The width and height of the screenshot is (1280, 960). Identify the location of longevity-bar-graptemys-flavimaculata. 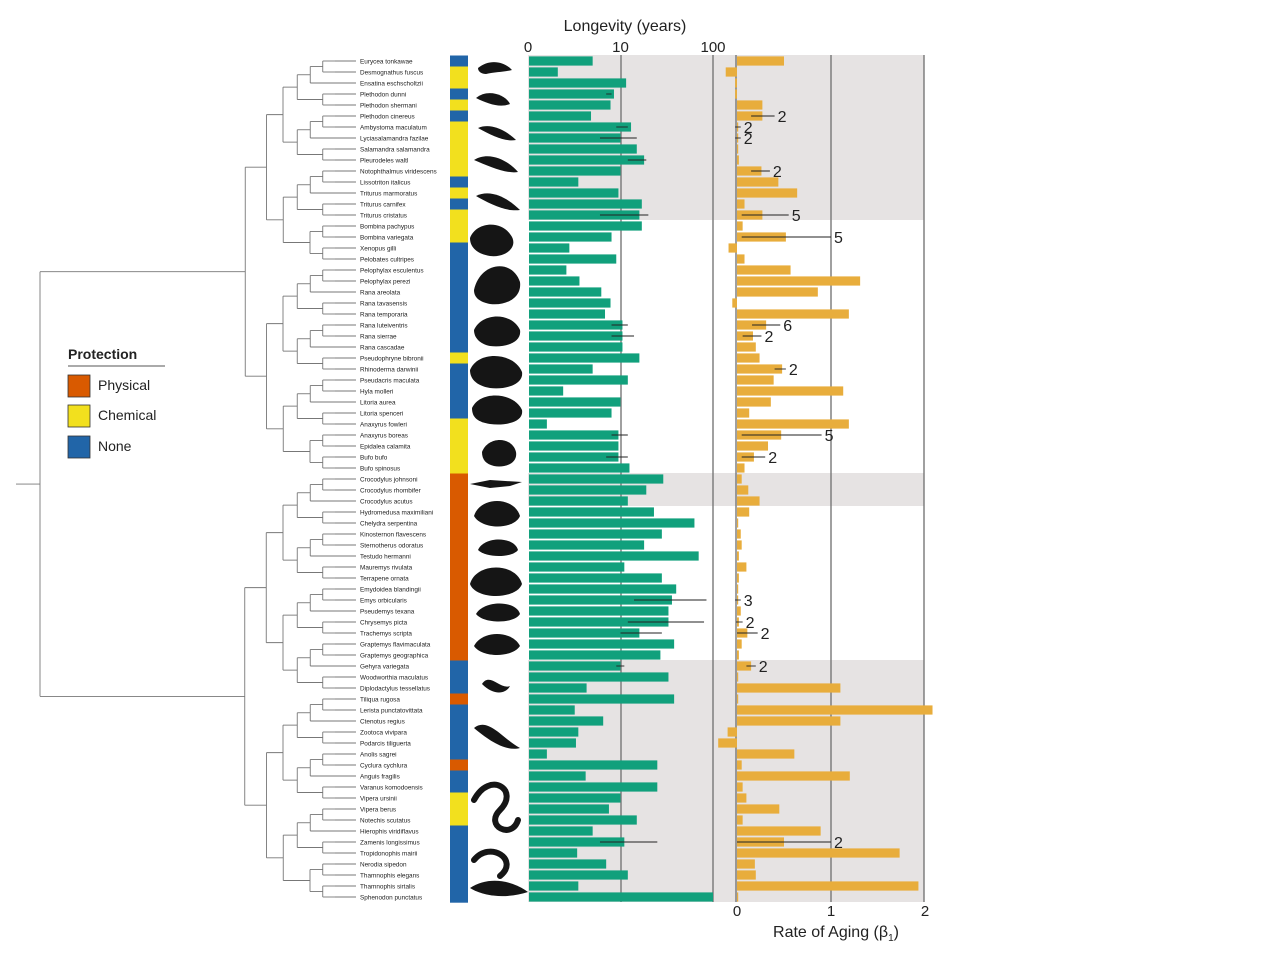
(602, 644).